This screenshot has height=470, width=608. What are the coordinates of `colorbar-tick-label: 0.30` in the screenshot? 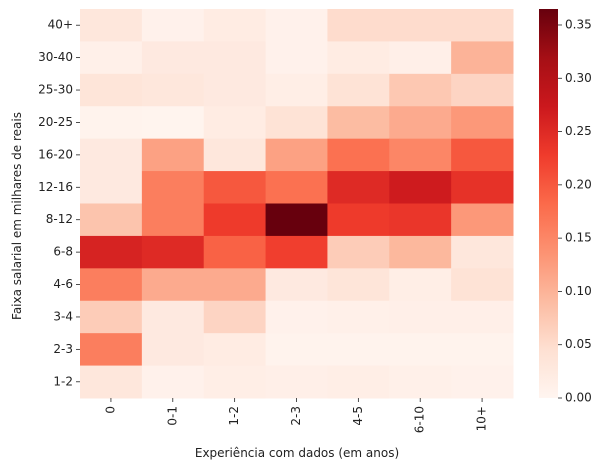 It's located at (578, 78).